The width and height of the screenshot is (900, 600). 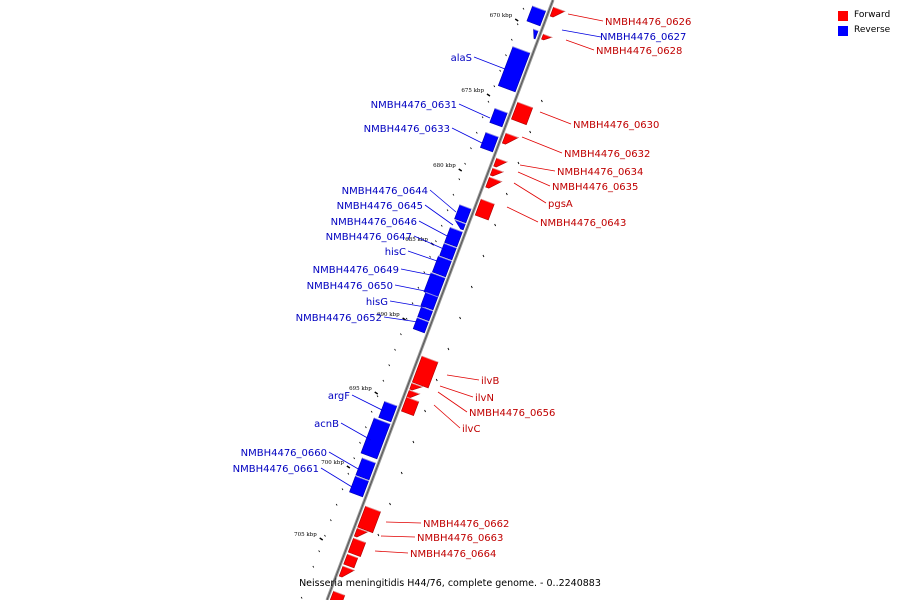 I want to click on gene-label-nmbh4476-0626: NMBH4476_0626, so click(x=648, y=22).